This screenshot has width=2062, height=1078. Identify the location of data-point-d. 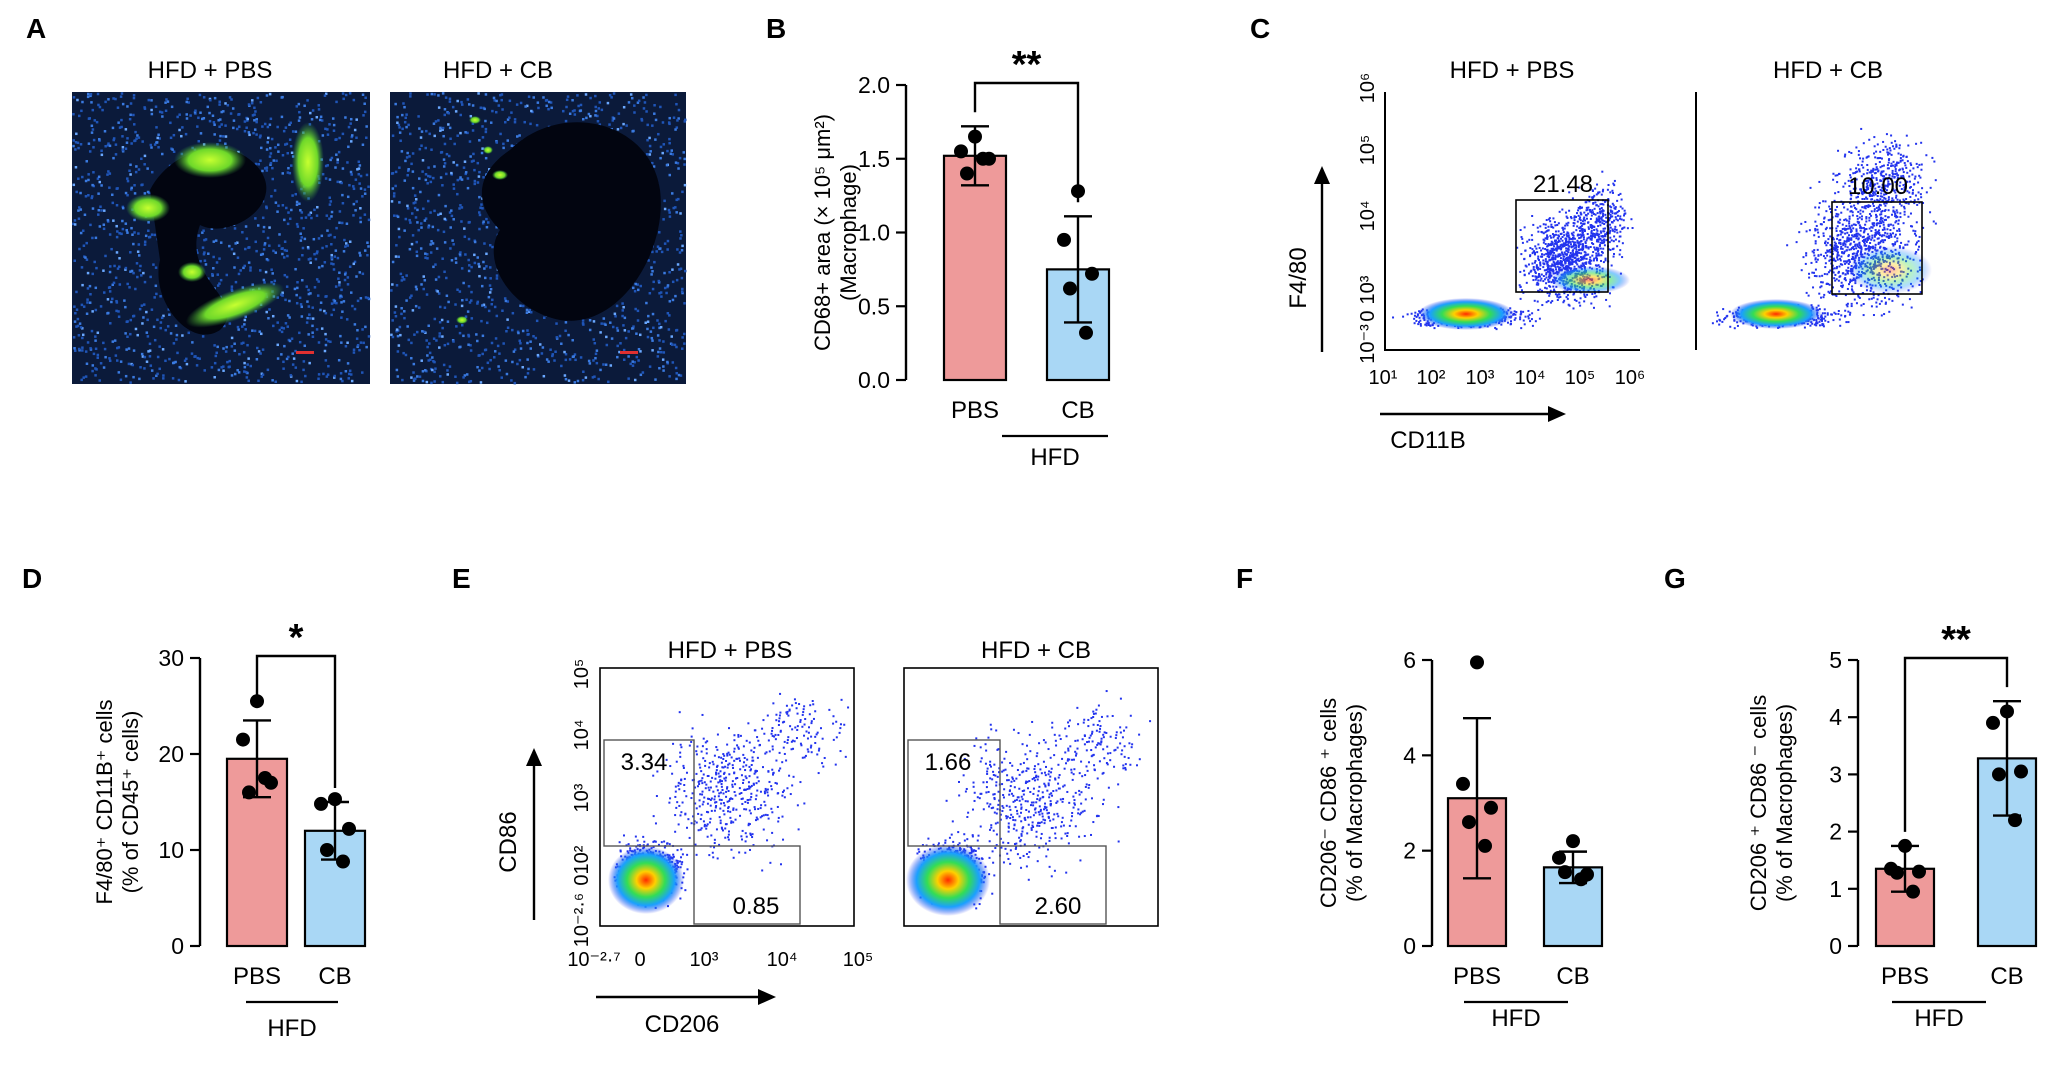
(349, 828).